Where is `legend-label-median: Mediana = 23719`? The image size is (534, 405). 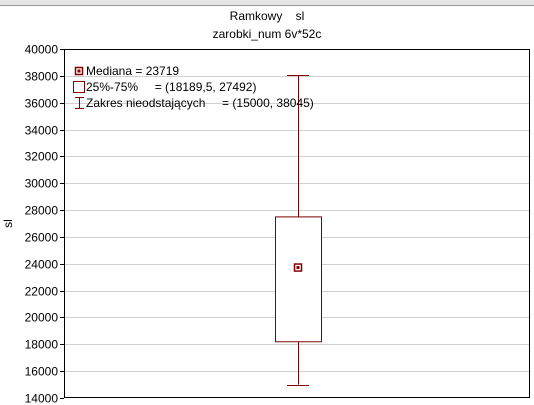 legend-label-median: Mediana = 23719 is located at coordinates (132, 71).